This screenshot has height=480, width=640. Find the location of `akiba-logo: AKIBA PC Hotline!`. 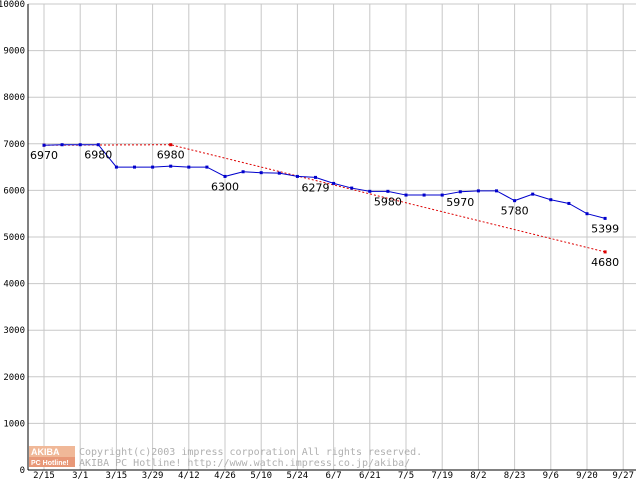

akiba-logo: AKIBA PC Hotline! is located at coordinates (52, 456).